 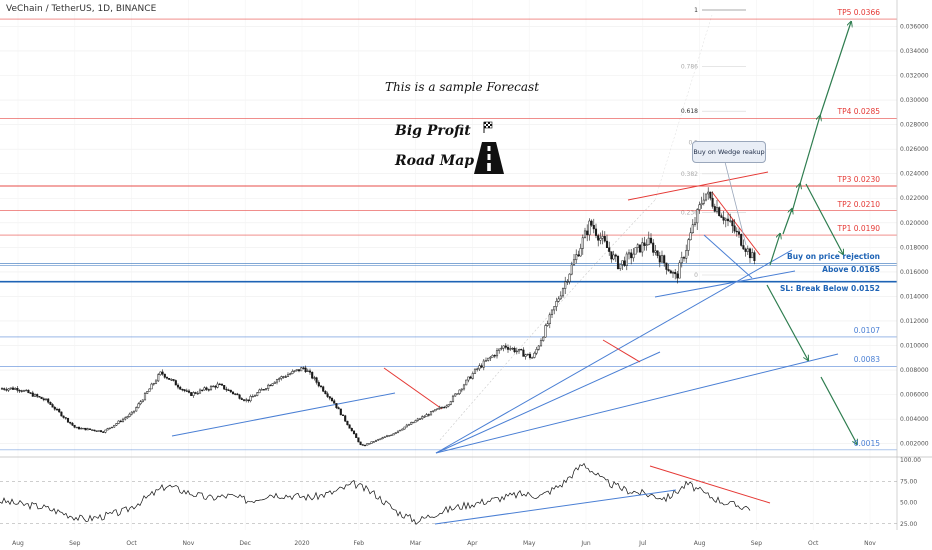 What do you see at coordinates (696, 275) in the screenshot?
I see `fib-label: 0` at bounding box center [696, 275].